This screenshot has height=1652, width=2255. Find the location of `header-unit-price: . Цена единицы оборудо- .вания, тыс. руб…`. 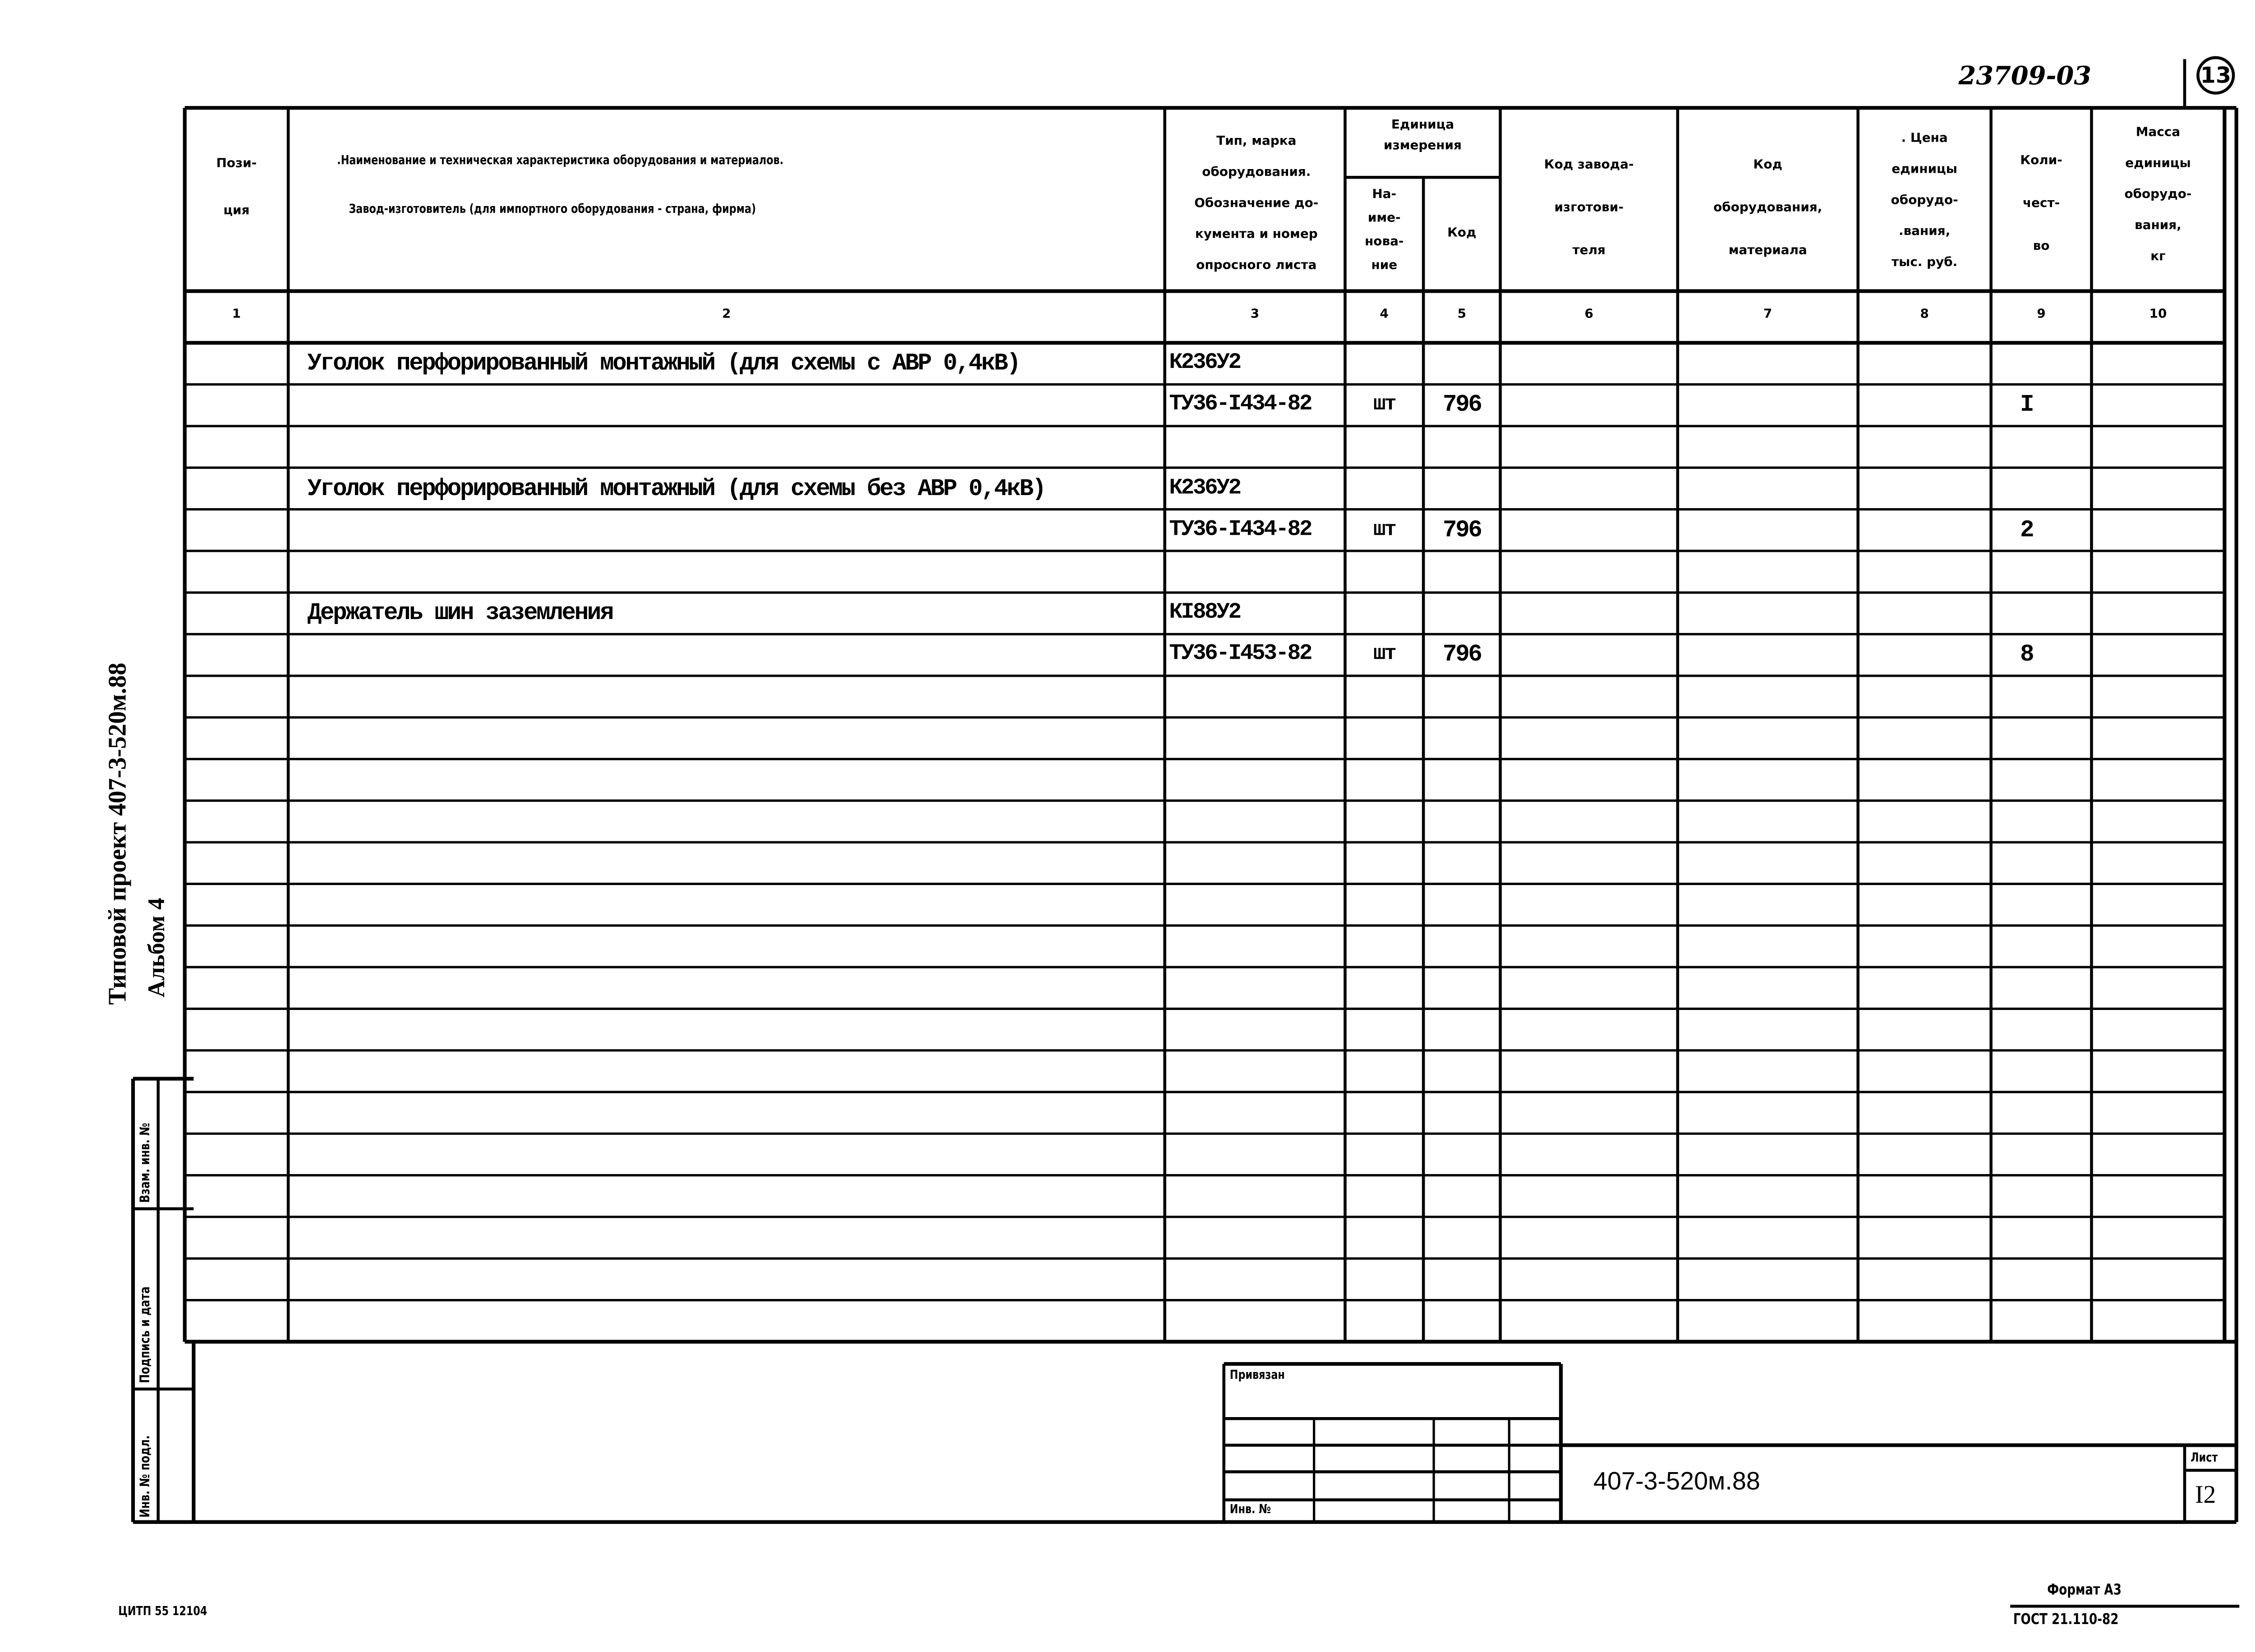

header-unit-price: . Цена единицы оборудо- .вания, тыс. руб… is located at coordinates (1924, 201).